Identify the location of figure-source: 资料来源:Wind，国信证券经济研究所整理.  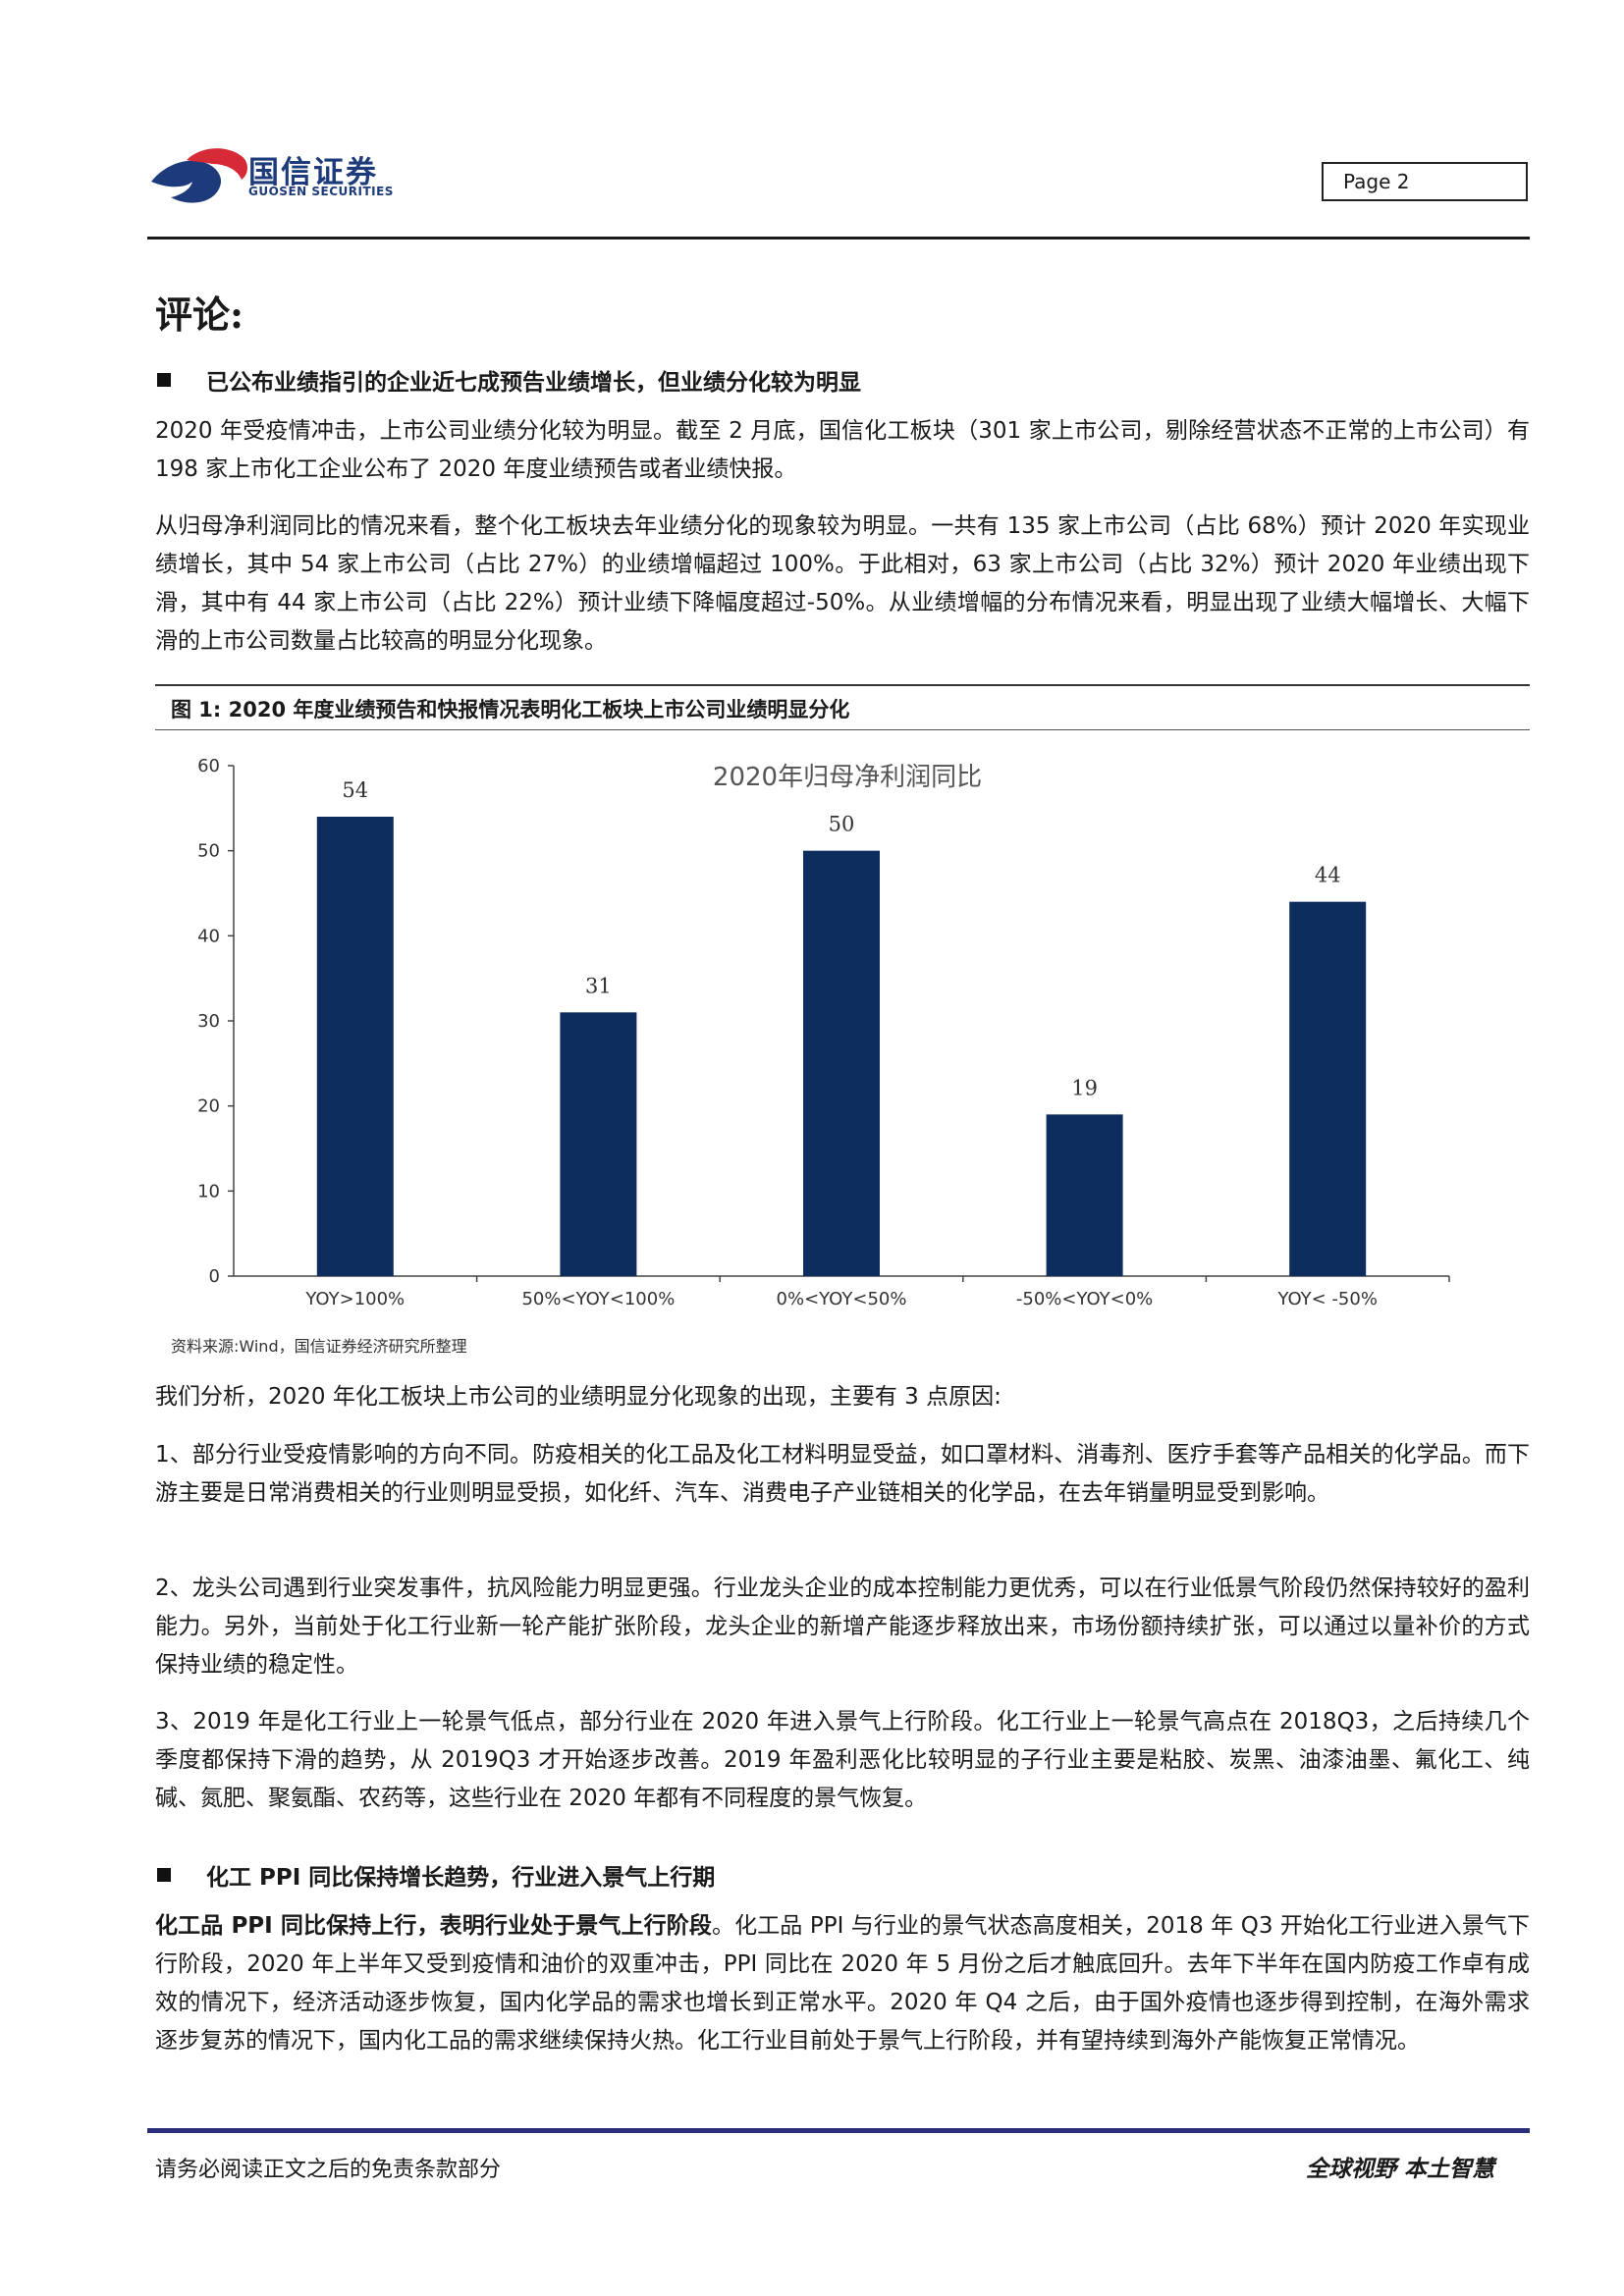
(319, 1346).